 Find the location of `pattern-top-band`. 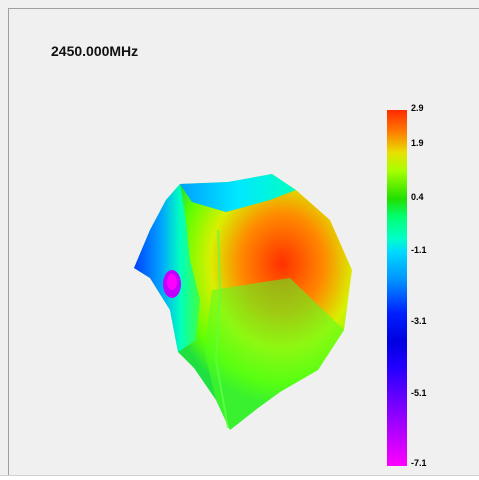

pattern-top-band is located at coordinates (238, 193).